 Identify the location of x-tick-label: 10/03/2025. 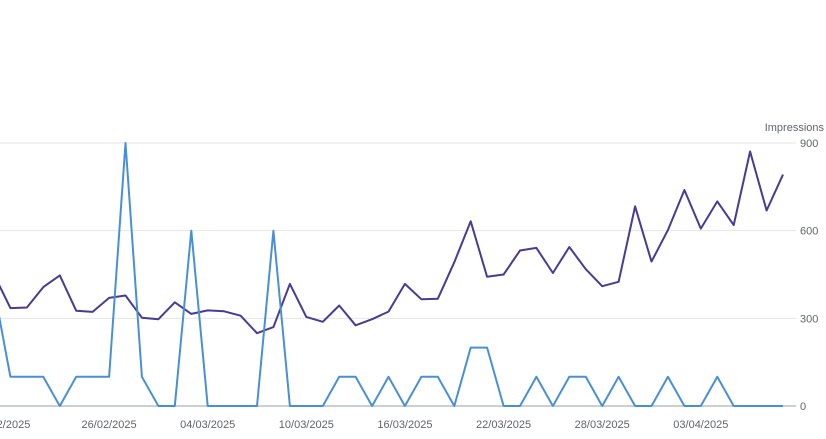
(306, 425).